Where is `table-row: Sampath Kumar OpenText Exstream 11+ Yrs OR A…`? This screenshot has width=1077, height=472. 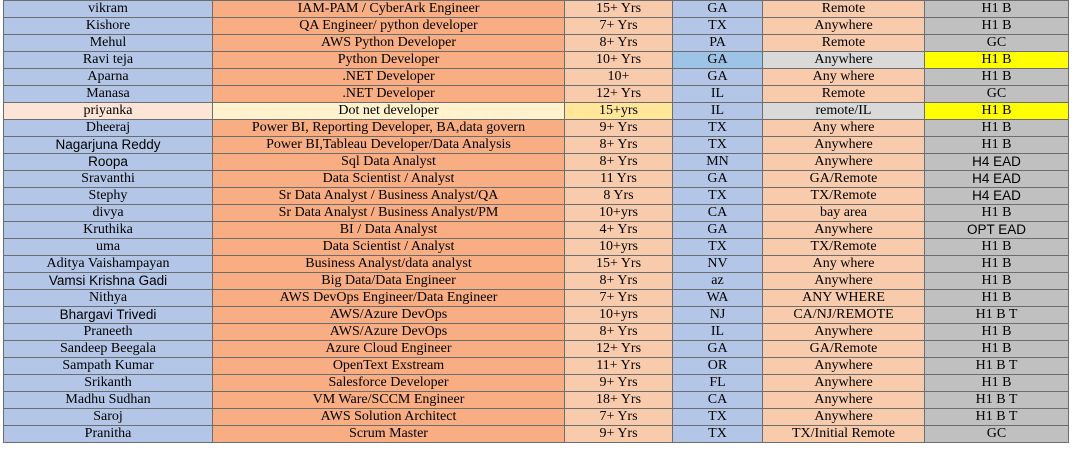
table-row: Sampath Kumar OpenText Exstream 11+ Yrs OR A… is located at coordinates (536, 366).